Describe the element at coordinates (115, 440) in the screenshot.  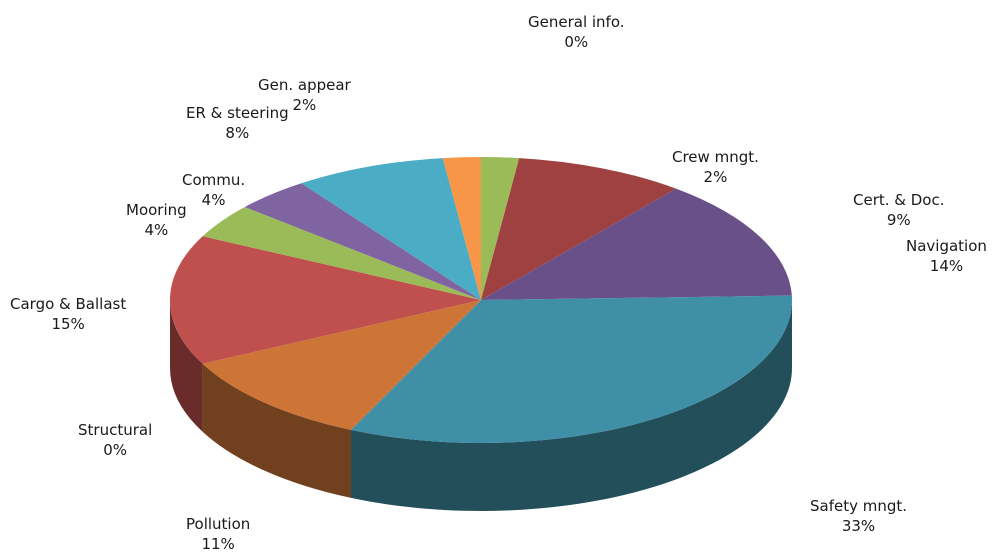
I see `label-structural: Structural 0%` at that location.